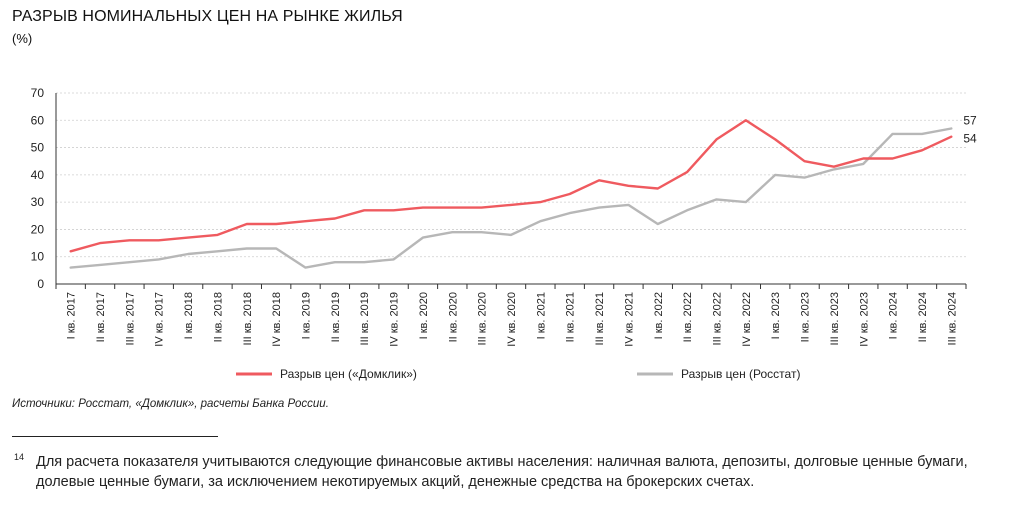 Image resolution: width=1015 pixels, height=515 pixels. Describe the element at coordinates (835, 318) in the screenshot. I see `x-tick-label: III кв. 2023` at that location.